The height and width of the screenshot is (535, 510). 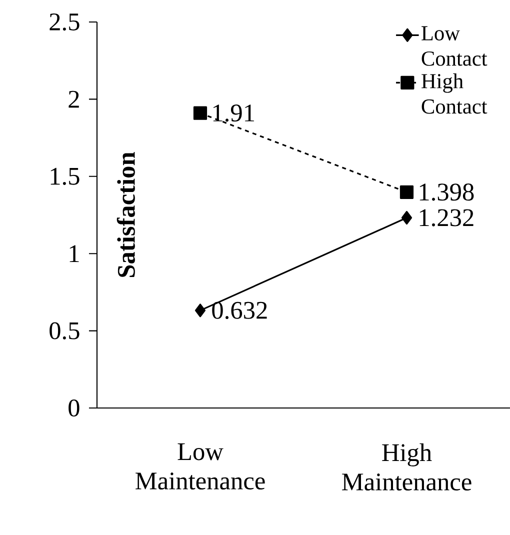 I want to click on y-tick-label: 2.5, so click(x=65, y=22).